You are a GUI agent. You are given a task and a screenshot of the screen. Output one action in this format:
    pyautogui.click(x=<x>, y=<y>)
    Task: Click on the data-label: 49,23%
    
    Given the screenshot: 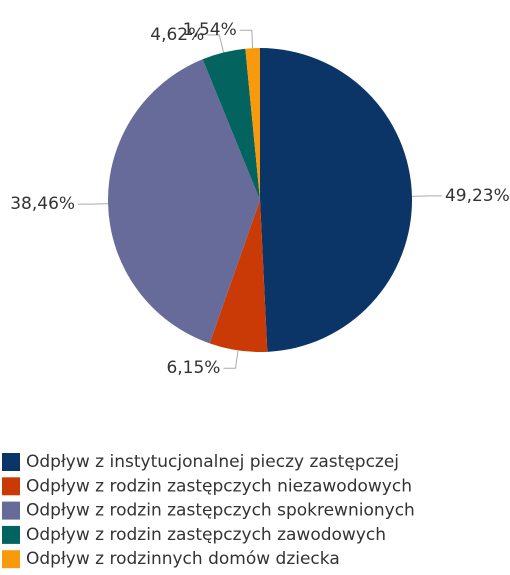 What is the action you would take?
    pyautogui.click(x=477, y=196)
    